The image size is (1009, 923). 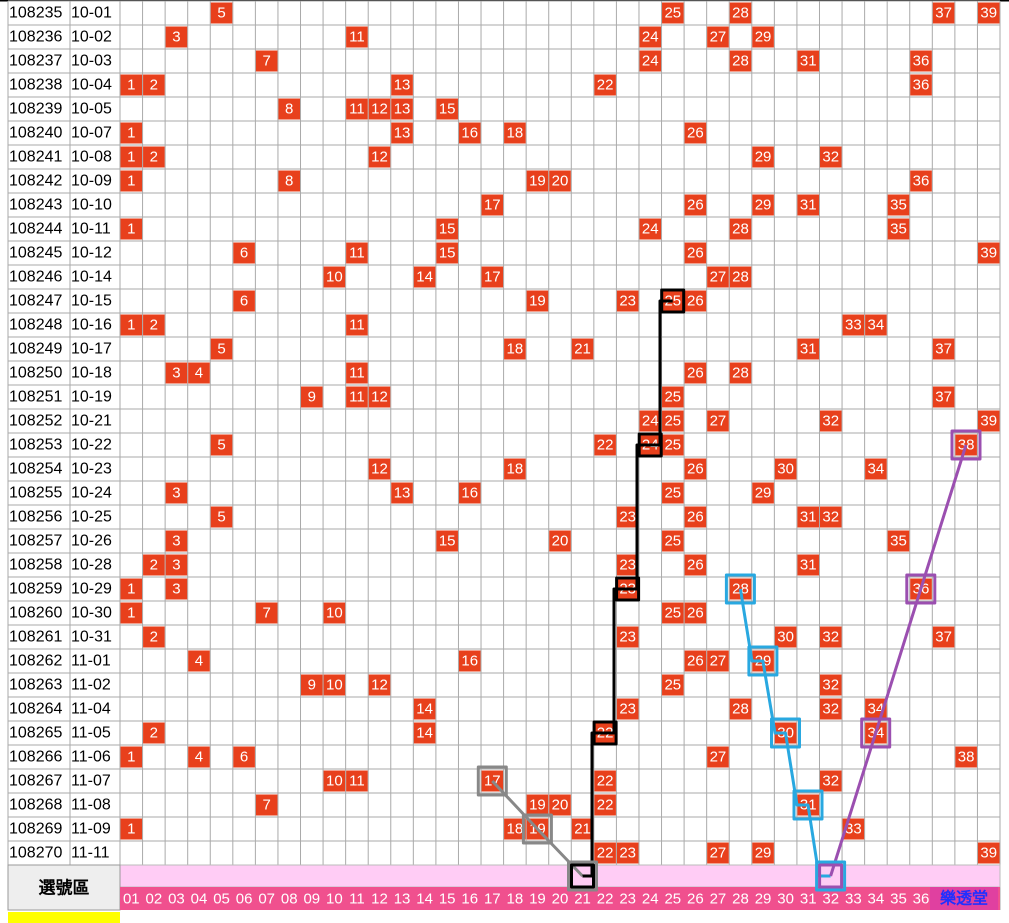 I want to click on number: 6, so click(x=244, y=301).